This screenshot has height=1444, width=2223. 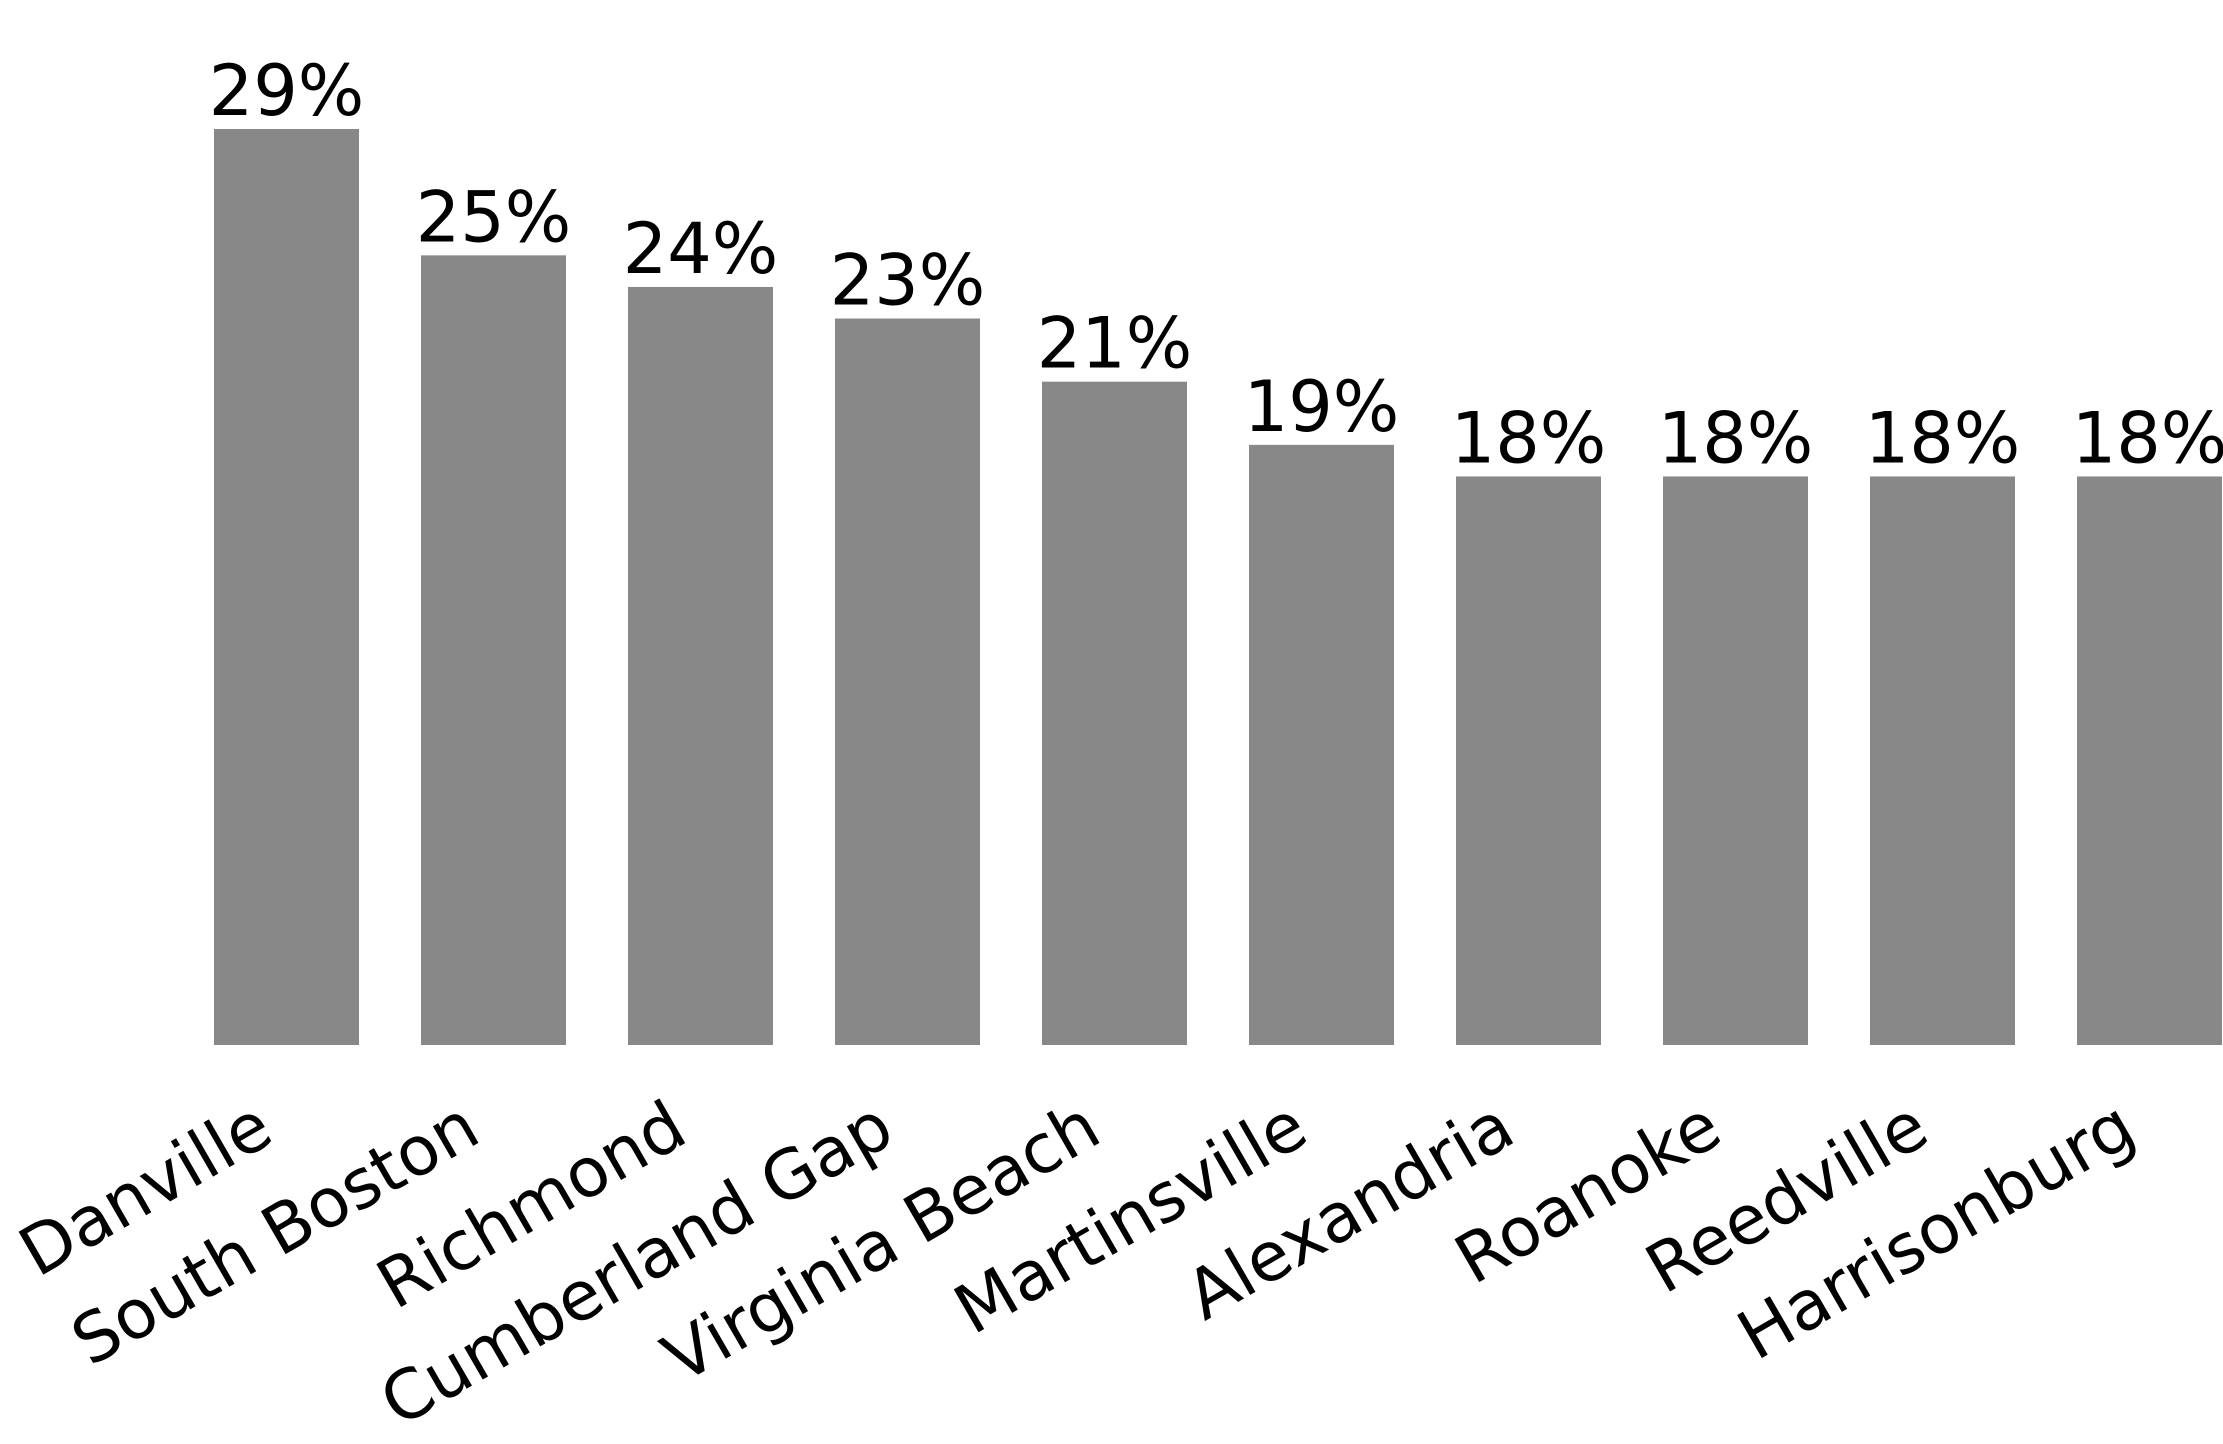 I want to click on bar-virginia-beach, so click(x=1114, y=713).